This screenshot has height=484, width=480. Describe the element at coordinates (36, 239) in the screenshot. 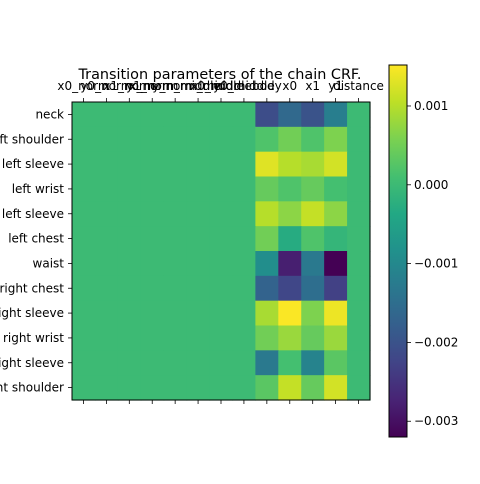

I see `y-tick-label: left chest` at that location.